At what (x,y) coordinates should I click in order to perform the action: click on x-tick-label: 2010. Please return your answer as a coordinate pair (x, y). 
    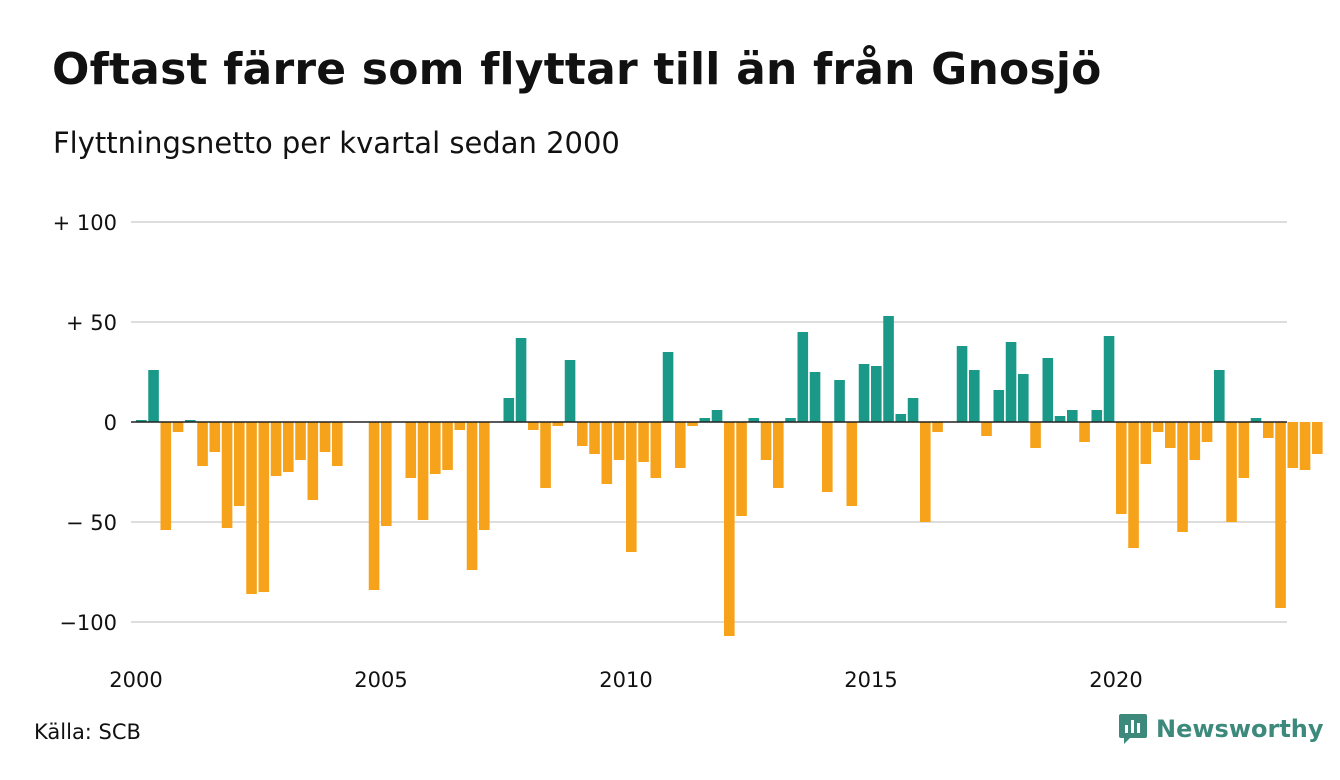
    Looking at the image, I should click on (625, 680).